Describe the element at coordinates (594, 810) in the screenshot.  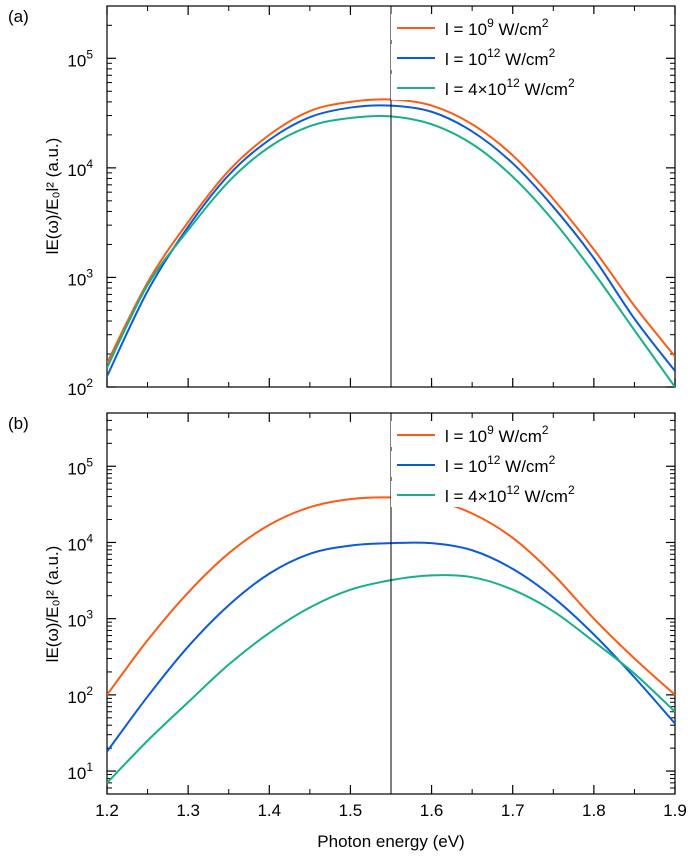
I see `x-tick-label: 1.8` at that location.